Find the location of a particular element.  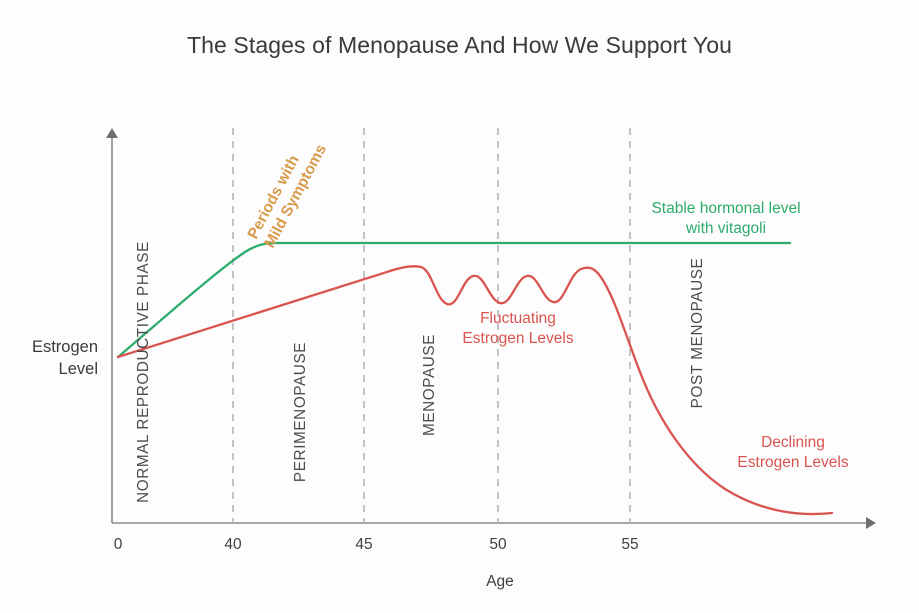

annotation-declining-line2: Estrogen Levels is located at coordinates (792, 462).